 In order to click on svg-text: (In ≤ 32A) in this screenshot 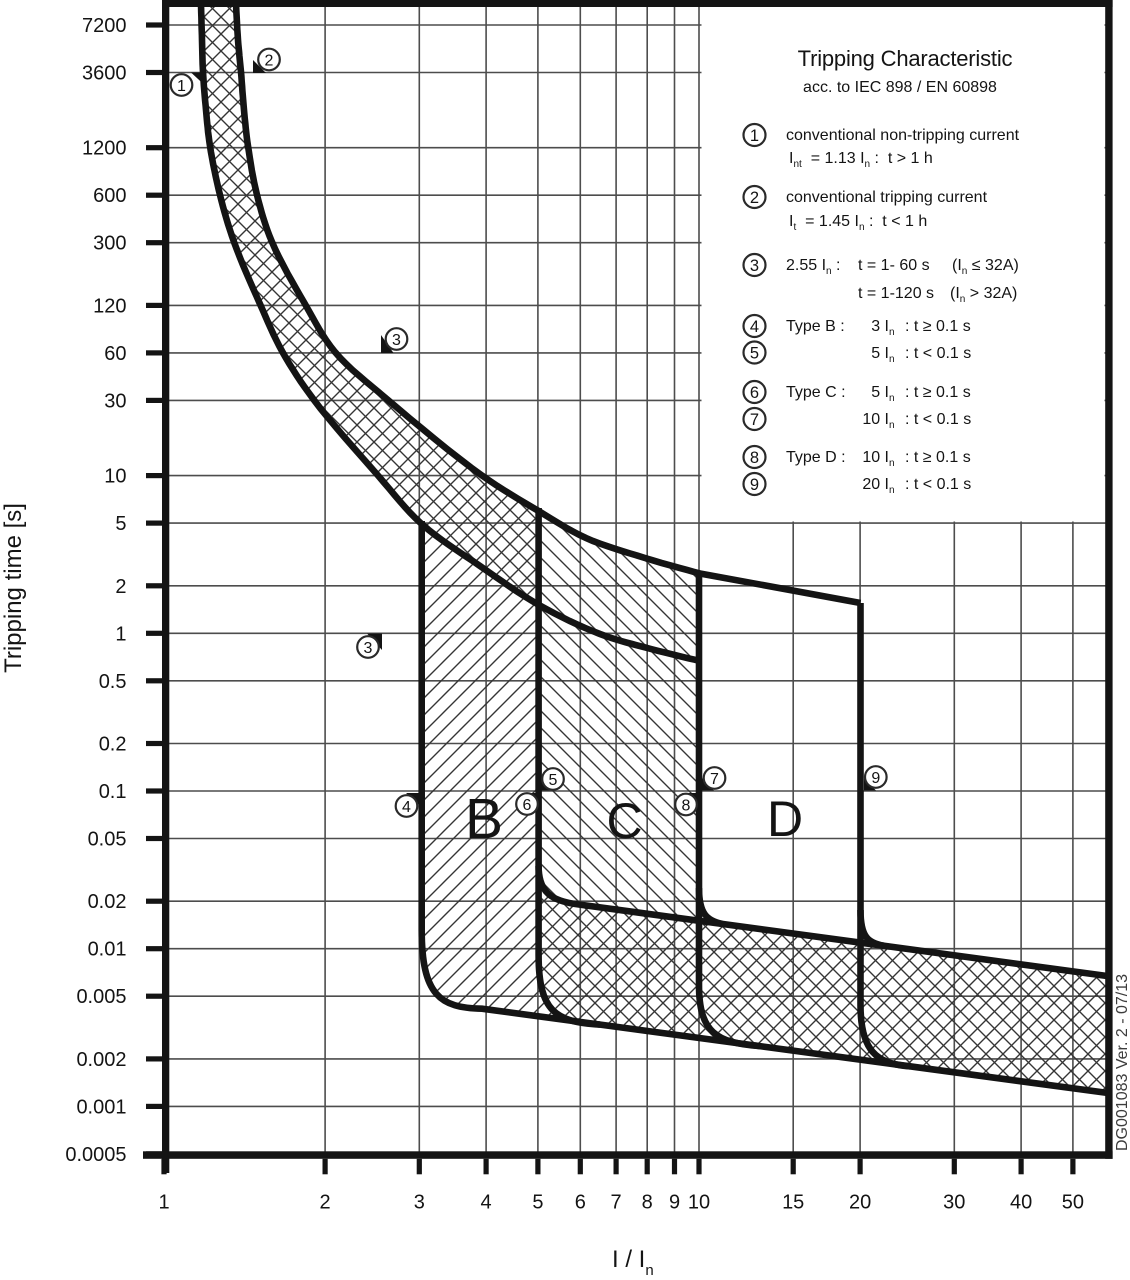, I will do `click(985, 267)`.